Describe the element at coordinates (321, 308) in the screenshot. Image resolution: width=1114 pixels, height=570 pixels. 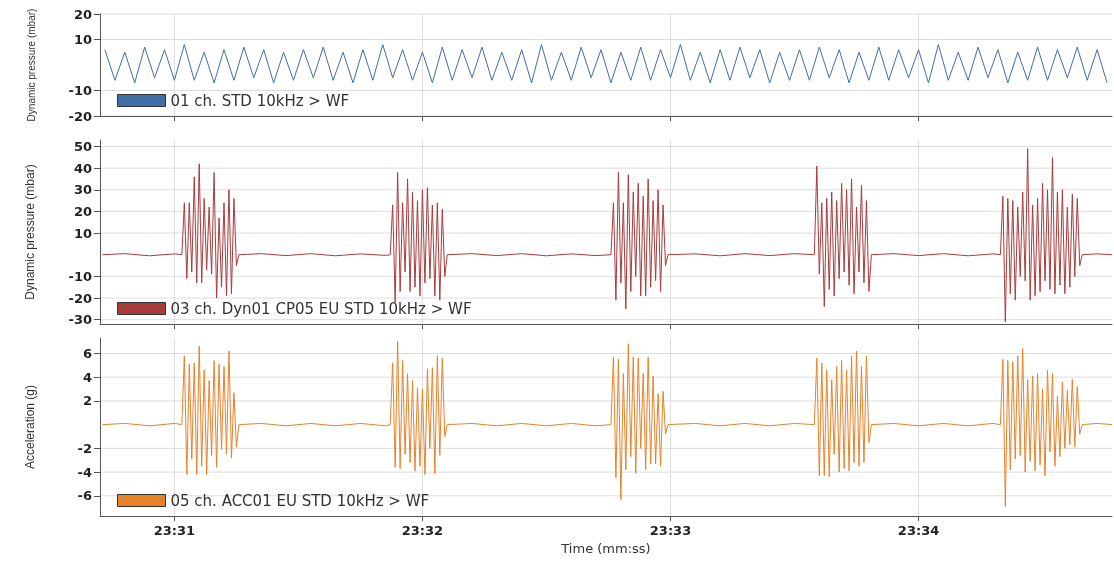
I see `legend-label: 03 ch. Dyn01 CP05 EU STD 10kHz > WF` at that location.